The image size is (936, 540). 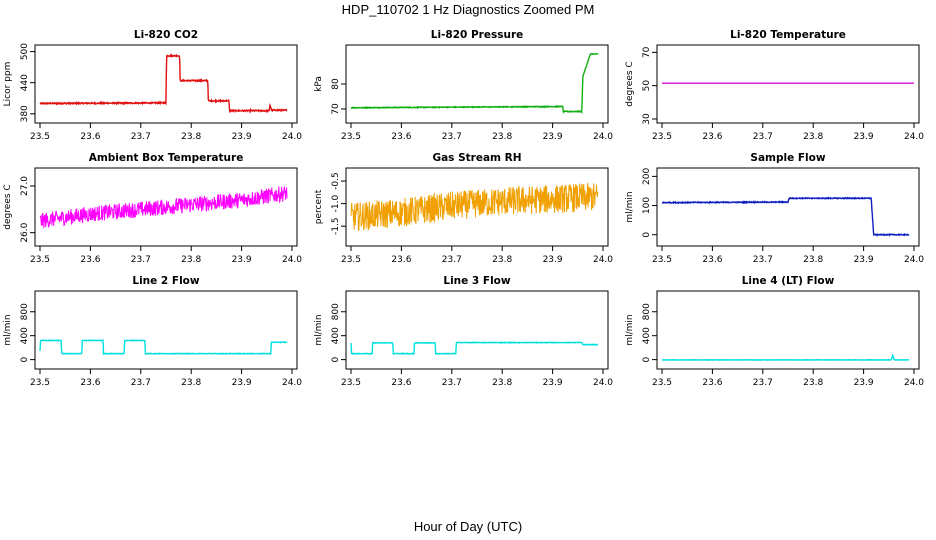 What do you see at coordinates (477, 35) in the screenshot?
I see `panel-title: Li-820 Pressure` at bounding box center [477, 35].